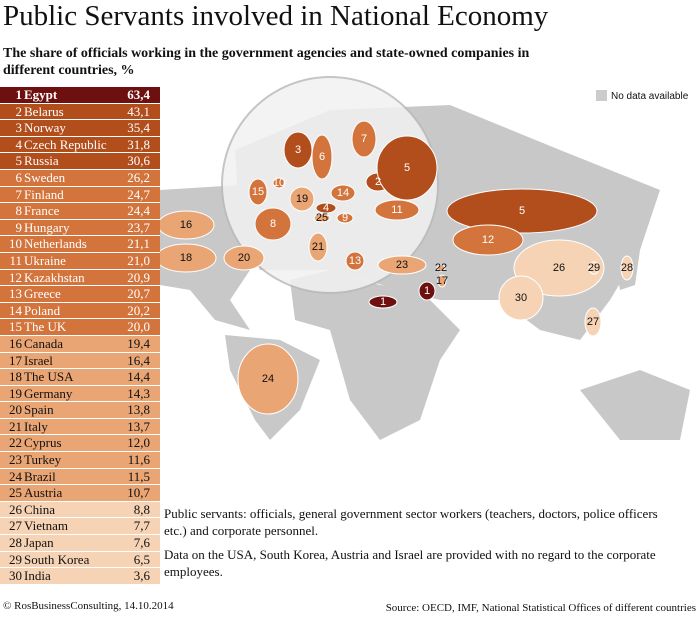  I want to click on ranking-row: 9 Hungary 23,7, so click(80, 228).